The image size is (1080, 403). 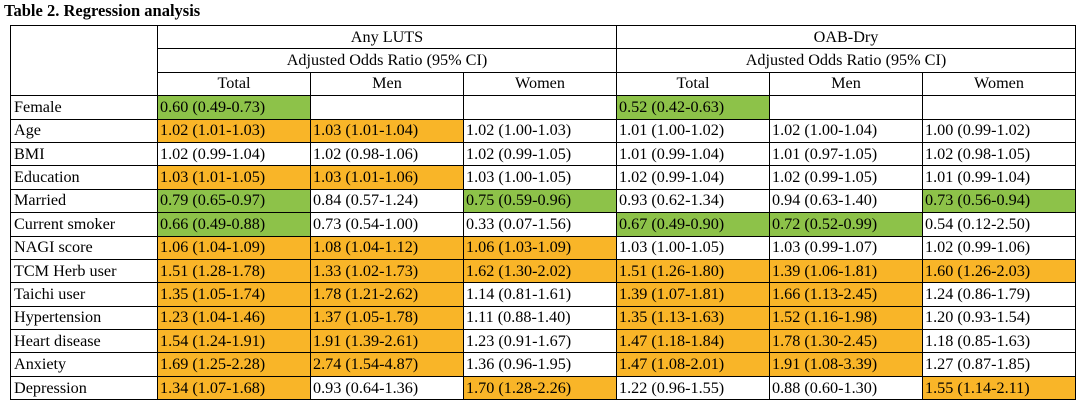 What do you see at coordinates (846, 201) in the screenshot?
I see `odds-ratio-cell: 0.94 (0.63-1.40)` at bounding box center [846, 201].